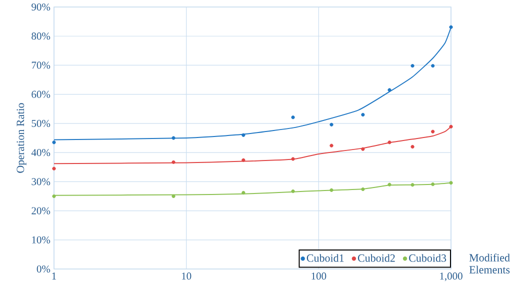 This screenshot has height=293, width=520. I want to click on y-tick-label: 10%, so click(41, 240).